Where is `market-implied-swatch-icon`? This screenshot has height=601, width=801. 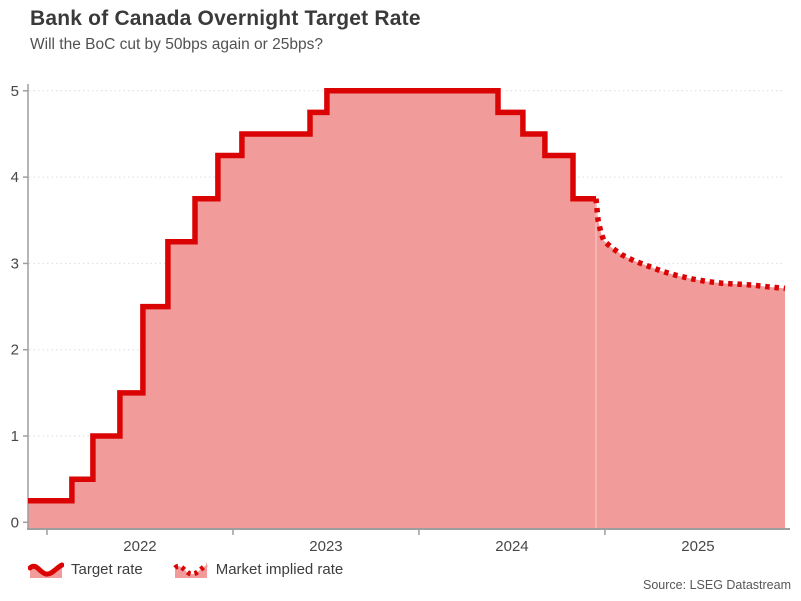 market-implied-swatch-icon is located at coordinates (190, 570).